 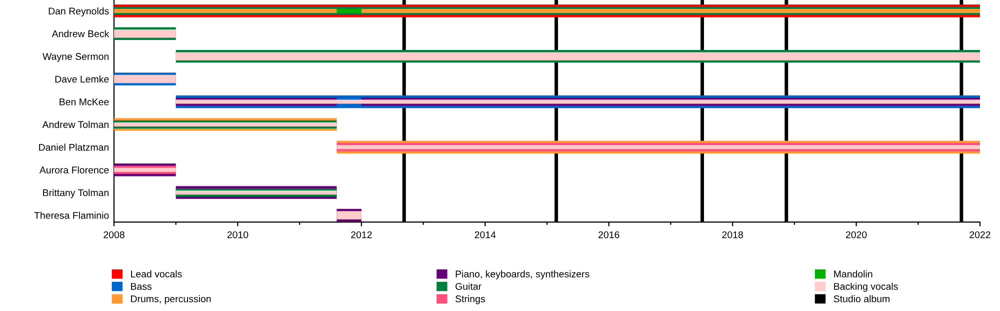 What do you see at coordinates (732, 234) in the screenshot?
I see `x-tick-label: 2018` at bounding box center [732, 234].